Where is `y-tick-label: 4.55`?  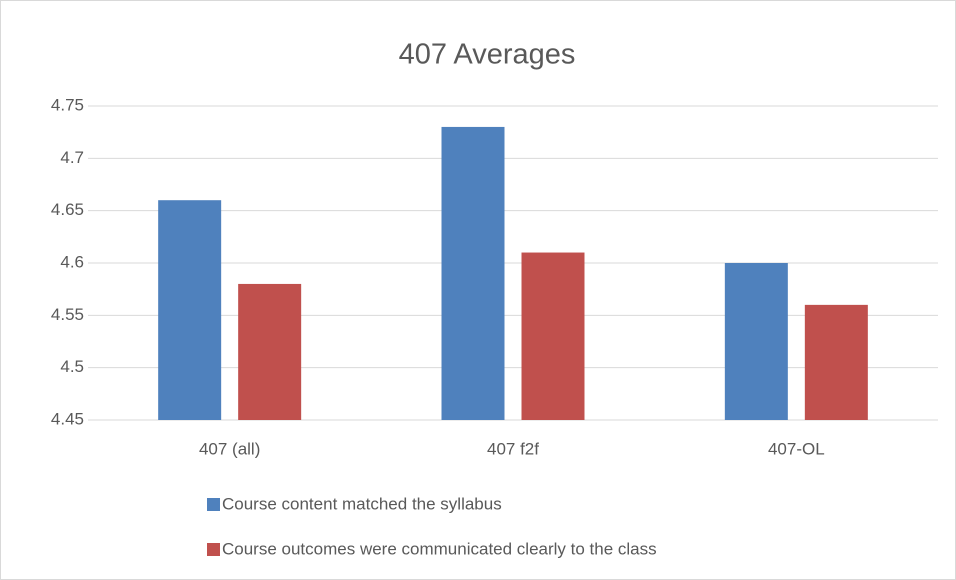 y-tick-label: 4.55 is located at coordinates (67, 314).